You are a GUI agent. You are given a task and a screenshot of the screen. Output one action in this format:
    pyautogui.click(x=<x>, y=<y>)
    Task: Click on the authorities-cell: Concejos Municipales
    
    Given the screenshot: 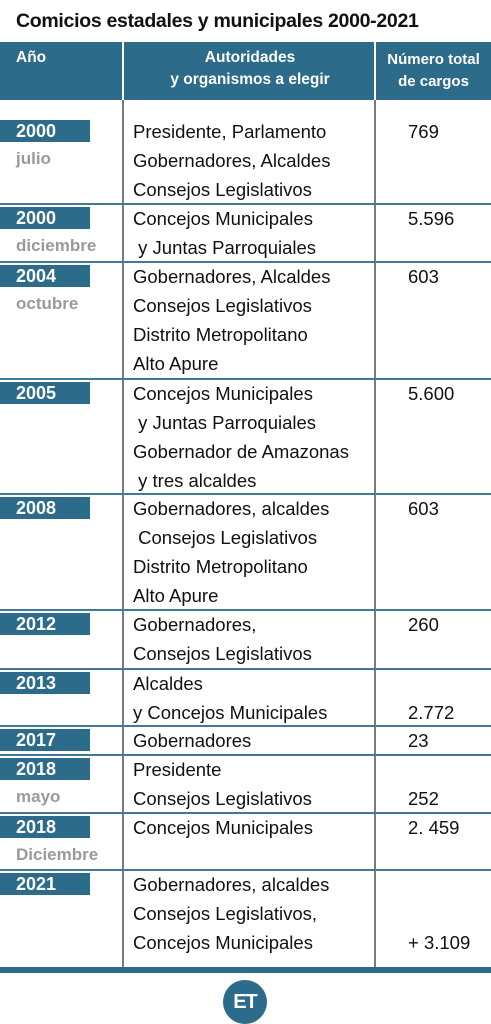 What is the action you would take?
    pyautogui.click(x=255, y=827)
    